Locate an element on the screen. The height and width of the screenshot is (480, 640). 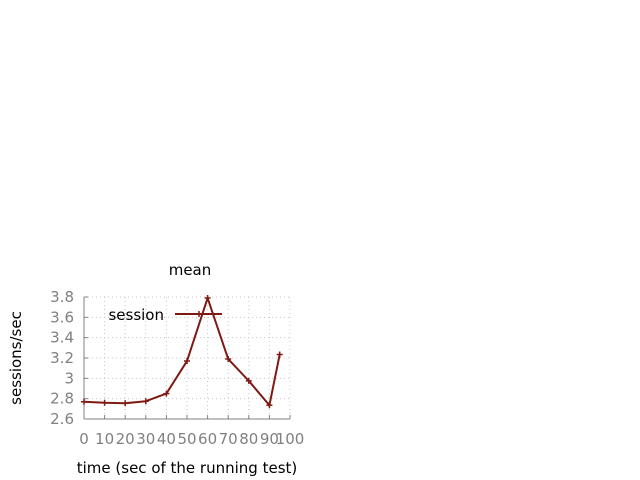
legend: session is located at coordinates (165, 315).